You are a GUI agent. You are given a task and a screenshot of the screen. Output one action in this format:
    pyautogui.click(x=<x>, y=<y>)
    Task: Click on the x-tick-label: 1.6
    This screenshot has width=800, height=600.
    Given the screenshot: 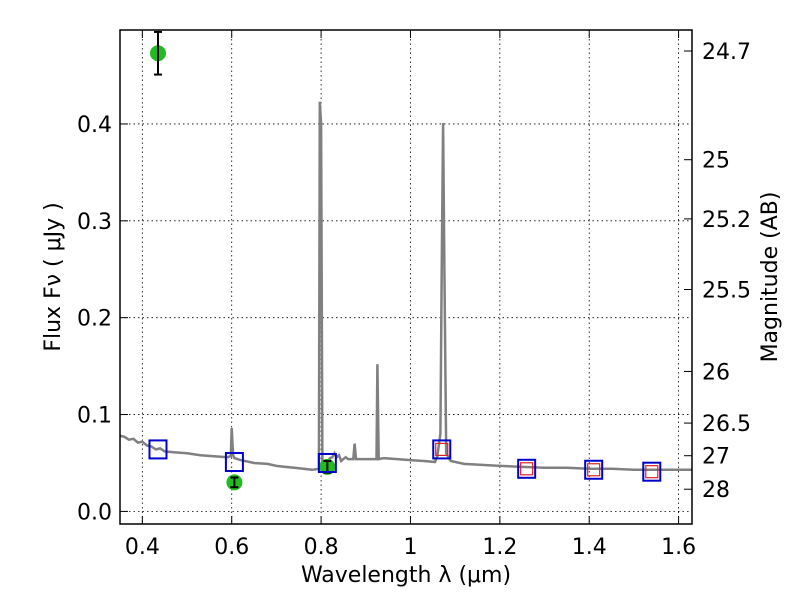 What is the action you would take?
    pyautogui.click(x=678, y=547)
    